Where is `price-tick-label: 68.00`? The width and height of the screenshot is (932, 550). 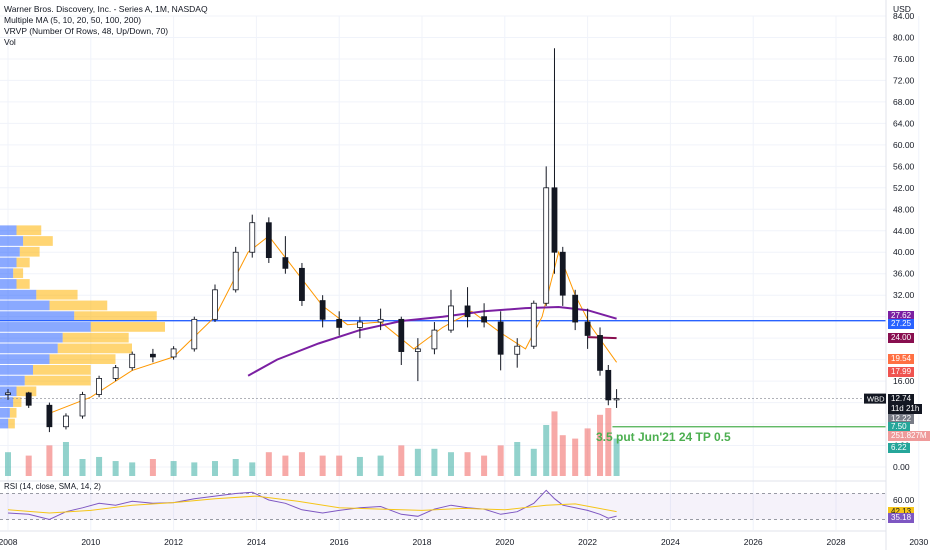 price-tick-label: 68.00 is located at coordinates (904, 102).